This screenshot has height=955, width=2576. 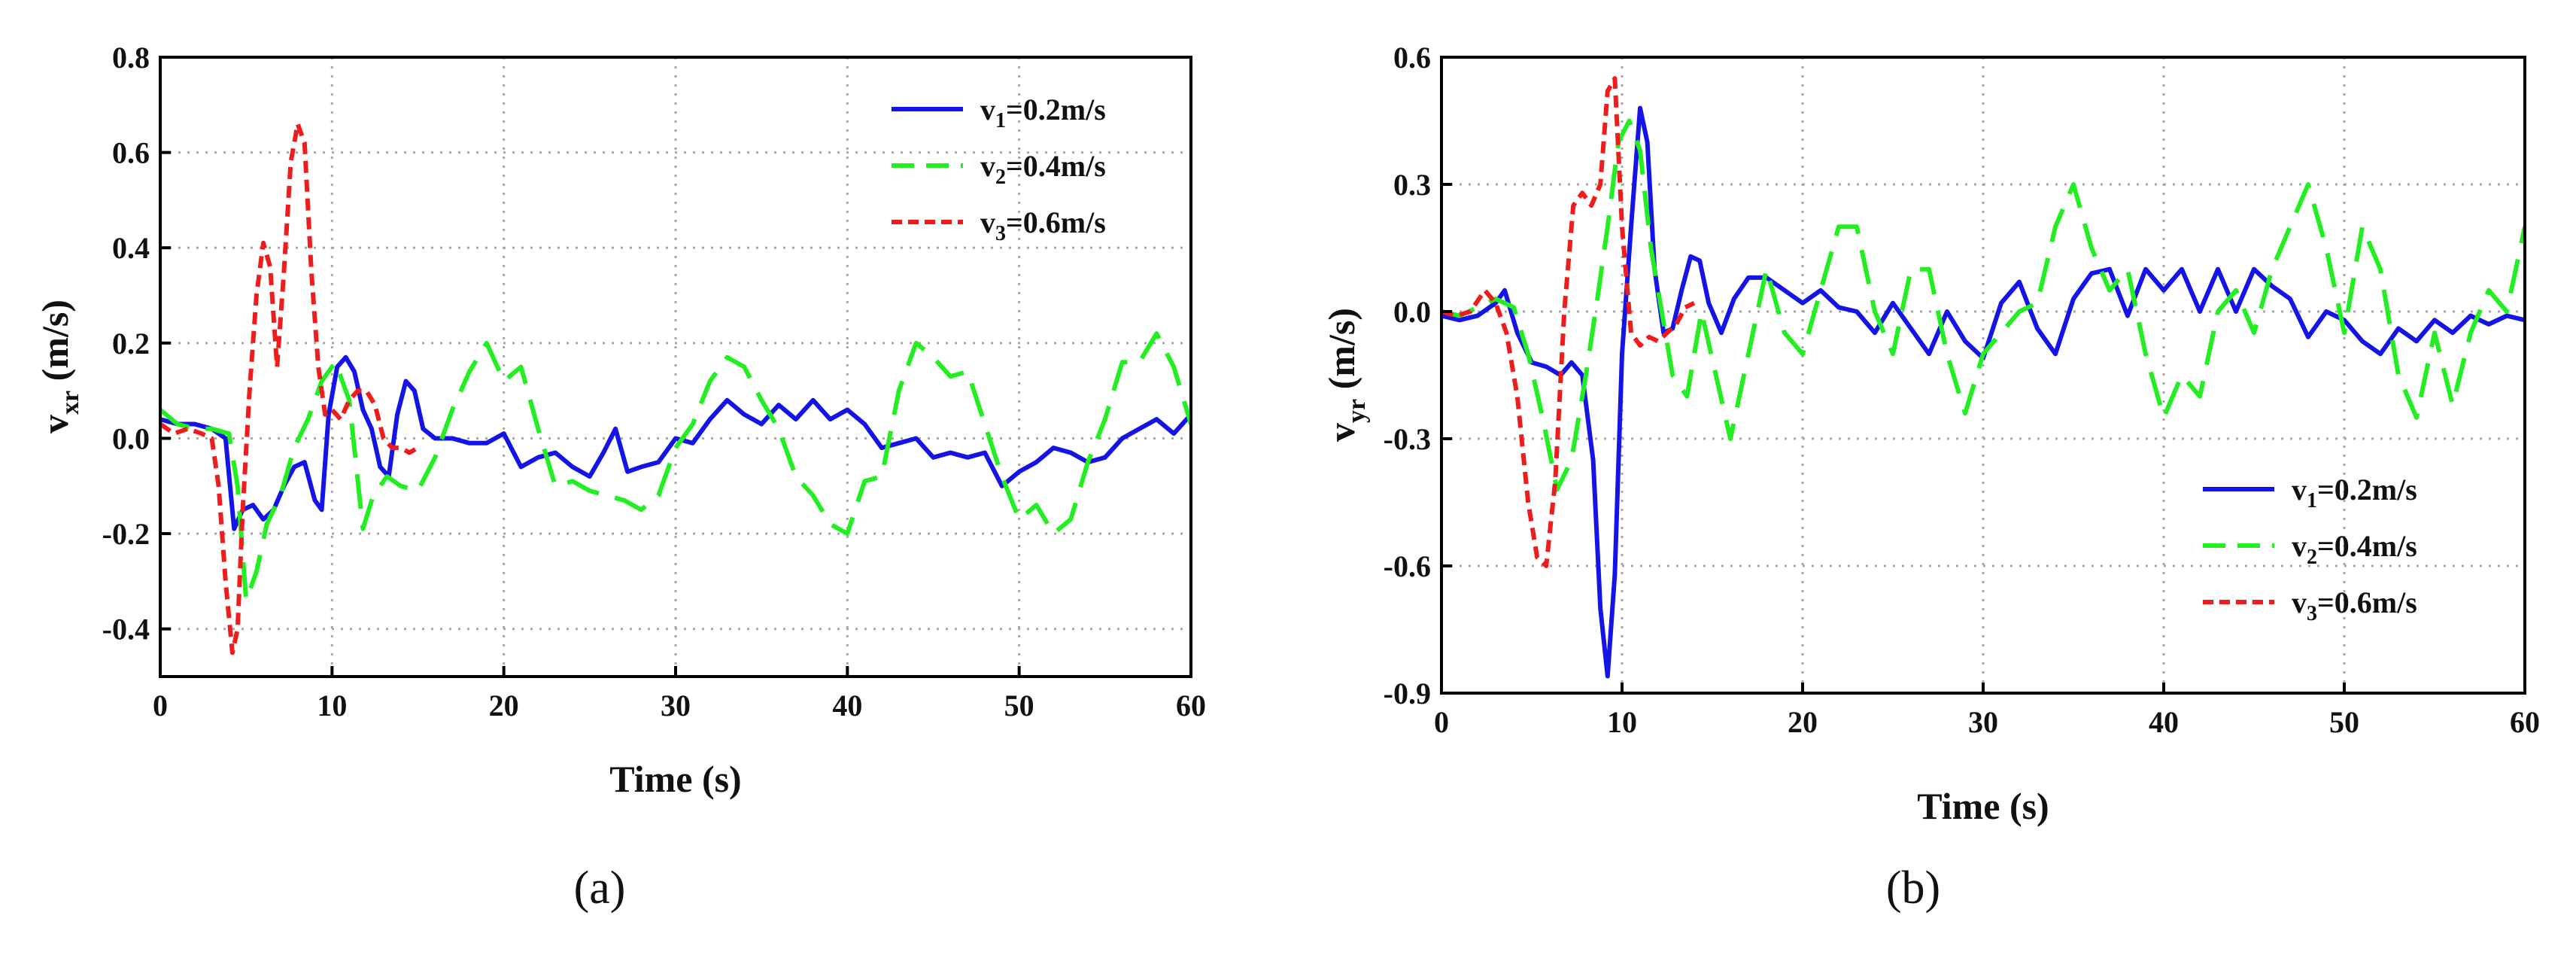 What do you see at coordinates (131, 58) in the screenshot?
I see `y-tick-label: 0.8` at bounding box center [131, 58].